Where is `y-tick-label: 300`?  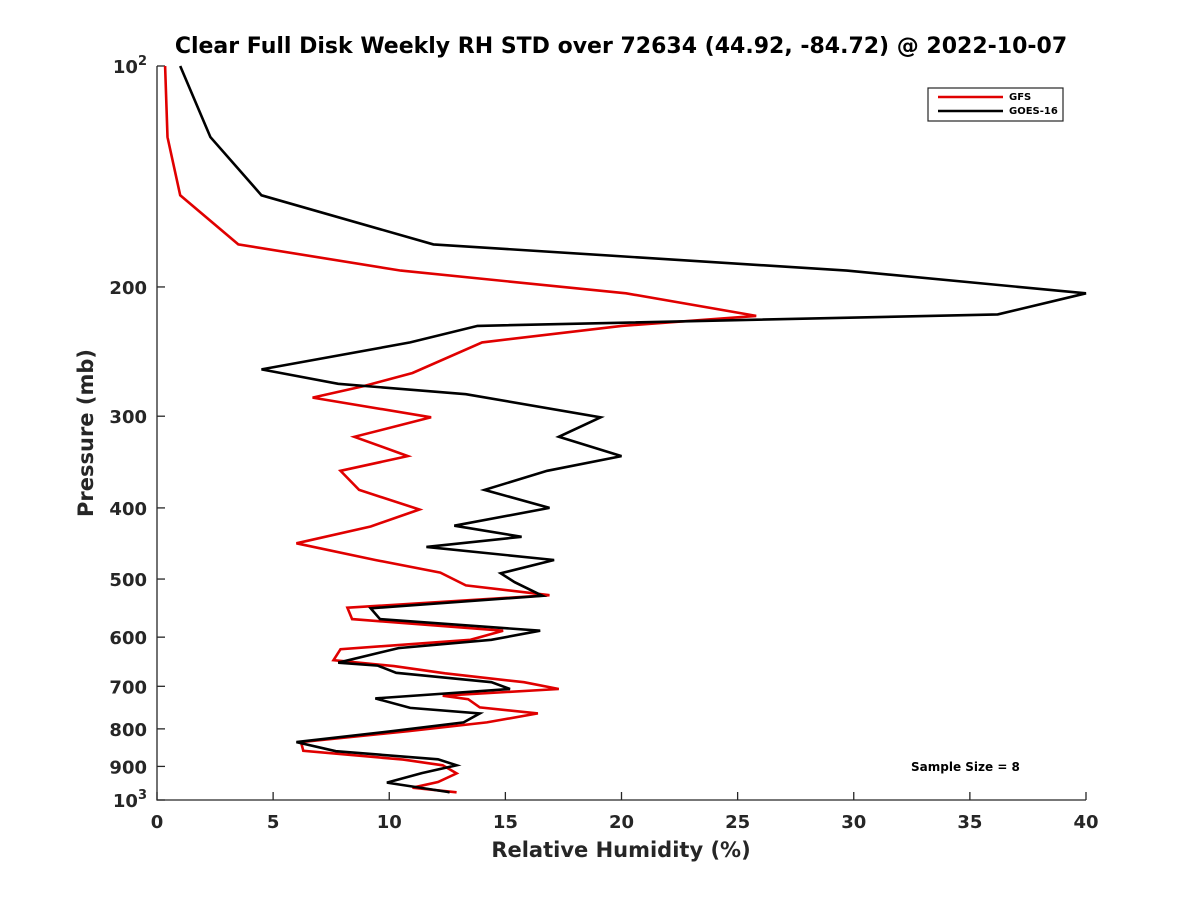 y-tick-label: 300 is located at coordinates (128, 417).